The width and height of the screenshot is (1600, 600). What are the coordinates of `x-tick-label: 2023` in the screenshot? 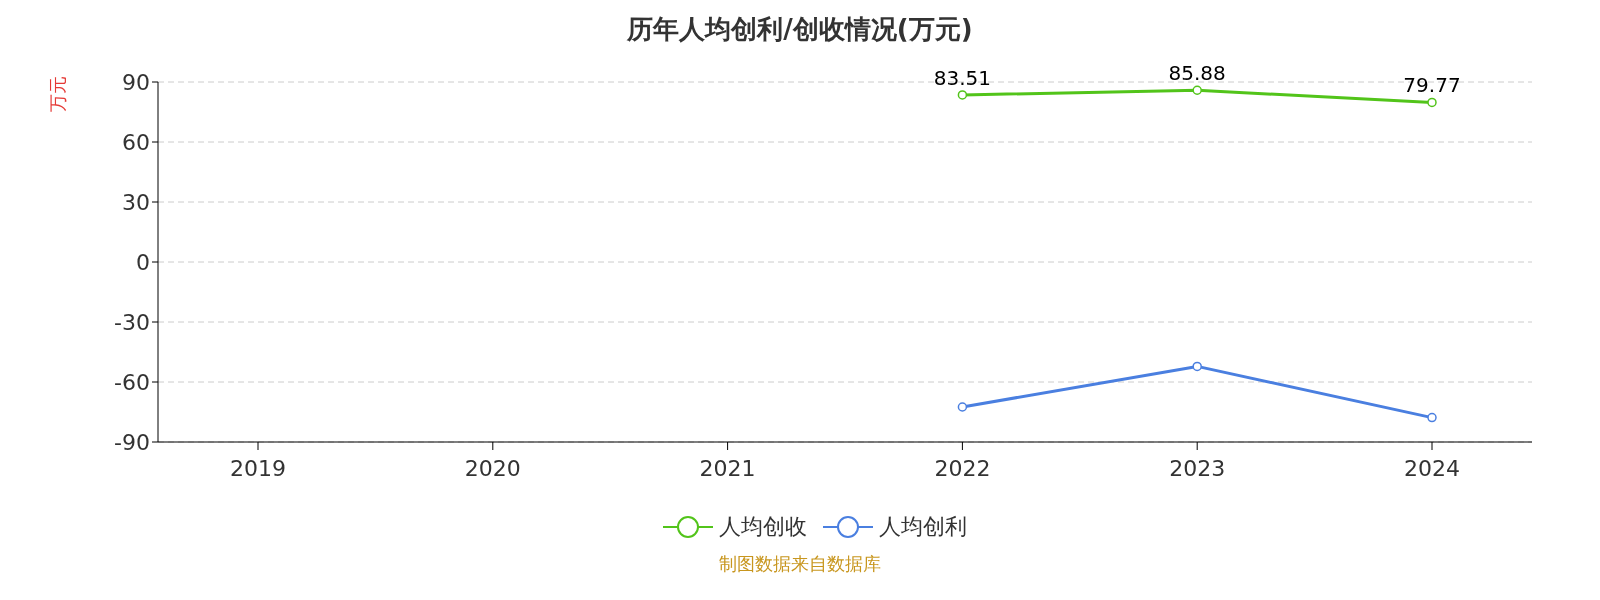 It's located at (1197, 468).